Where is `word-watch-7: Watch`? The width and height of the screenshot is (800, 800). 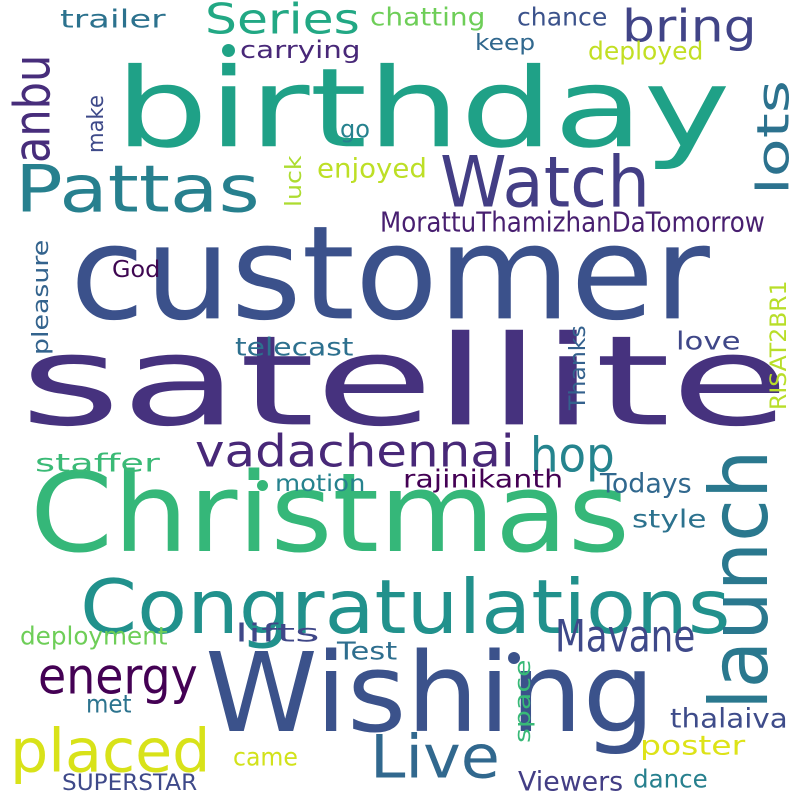
word-watch-7: Watch is located at coordinates (545, 183).